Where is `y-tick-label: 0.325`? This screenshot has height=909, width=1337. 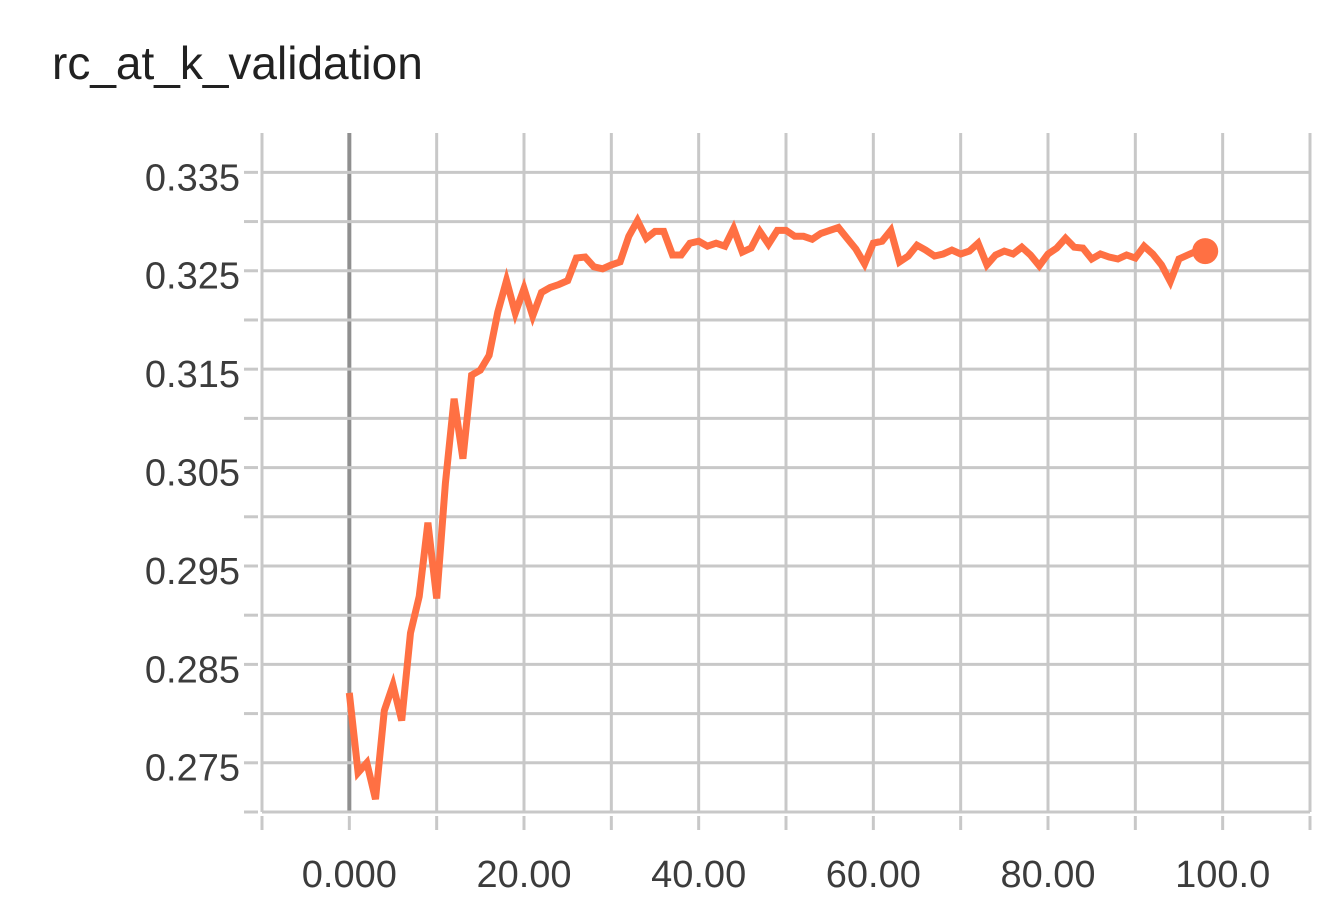 y-tick-label: 0.325 is located at coordinates (192, 277).